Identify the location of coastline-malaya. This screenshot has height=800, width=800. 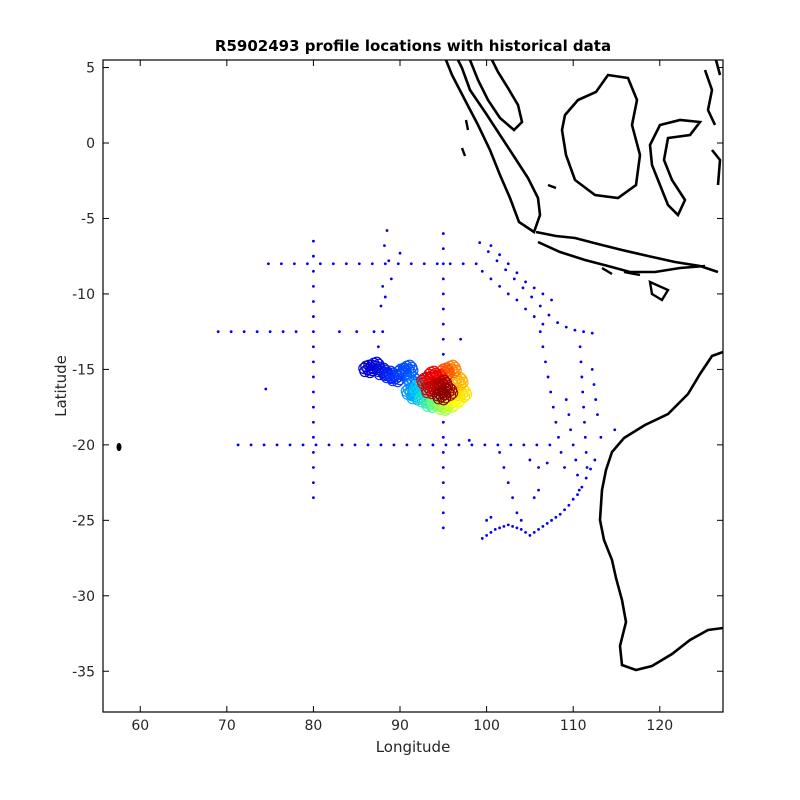
(496, 96).